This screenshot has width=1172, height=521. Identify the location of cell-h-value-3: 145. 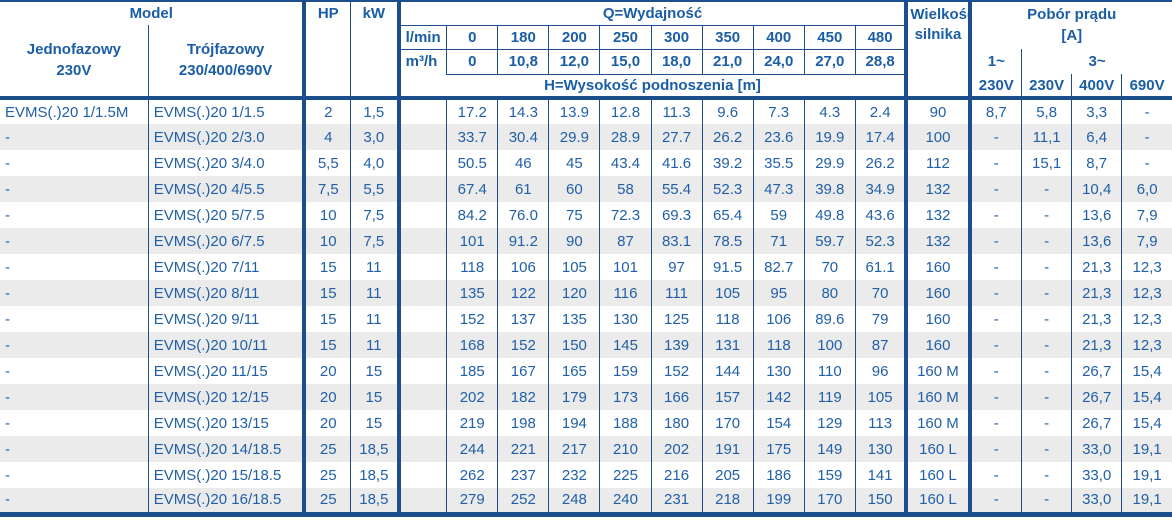
(625, 345).